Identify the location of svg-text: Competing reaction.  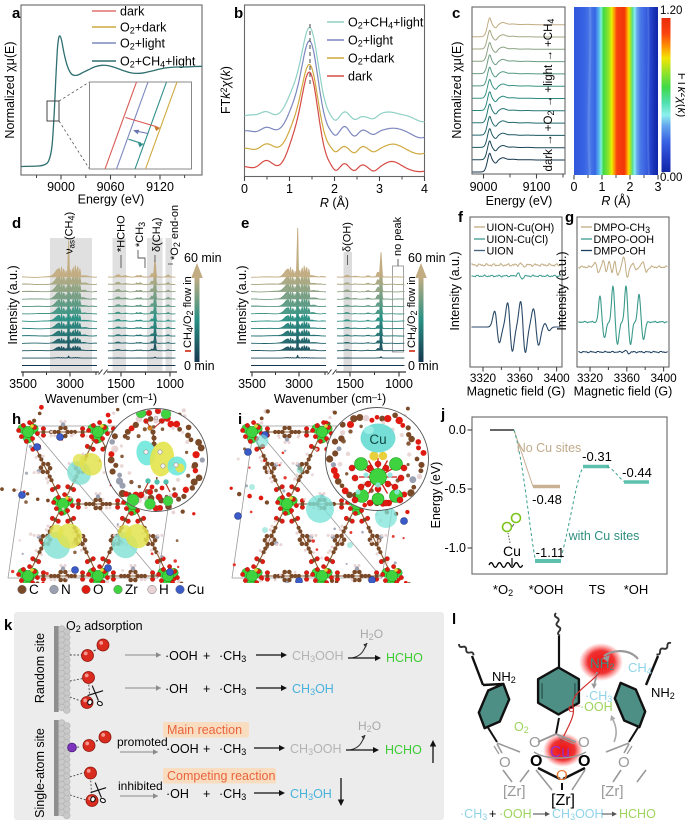
(221, 776).